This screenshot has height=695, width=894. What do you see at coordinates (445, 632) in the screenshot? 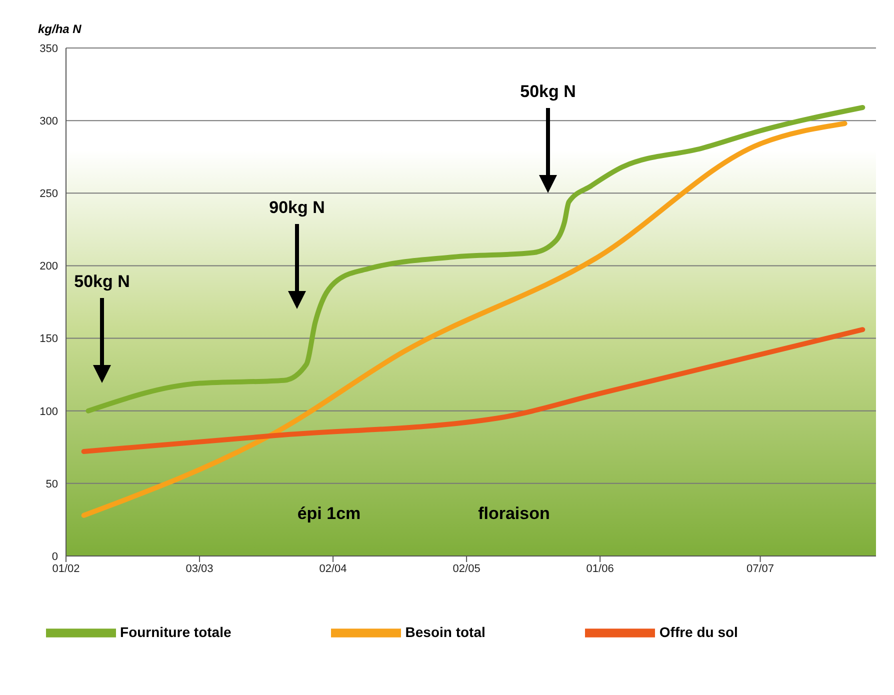
I see `legend-label: Besoin total` at bounding box center [445, 632].